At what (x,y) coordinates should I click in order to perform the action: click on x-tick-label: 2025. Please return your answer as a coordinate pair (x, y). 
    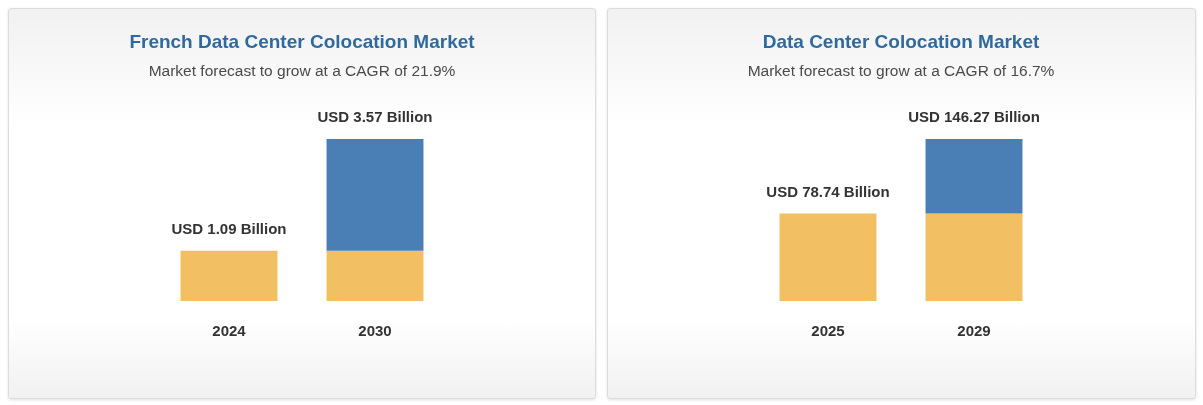
    Looking at the image, I should click on (828, 330).